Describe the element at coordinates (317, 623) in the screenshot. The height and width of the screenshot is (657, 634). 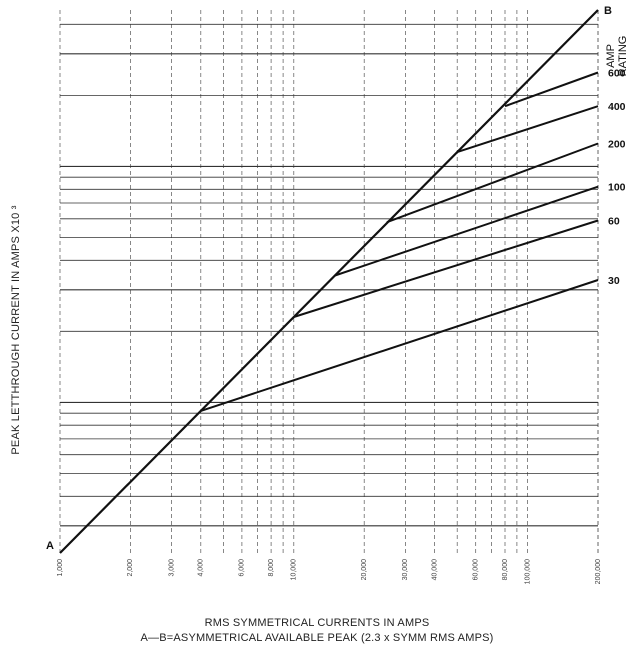
I see `x-axis-title: RMS SYMMETRICAL CURRENTS IN AMPS` at that location.